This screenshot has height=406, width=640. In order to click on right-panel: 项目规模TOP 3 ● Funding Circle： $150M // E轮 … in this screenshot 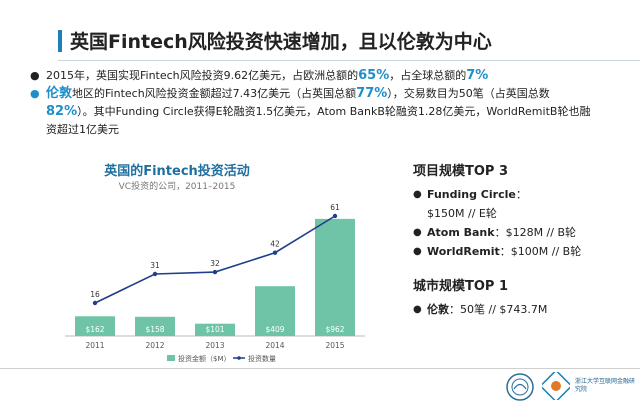, I will do `click(523, 239)`.